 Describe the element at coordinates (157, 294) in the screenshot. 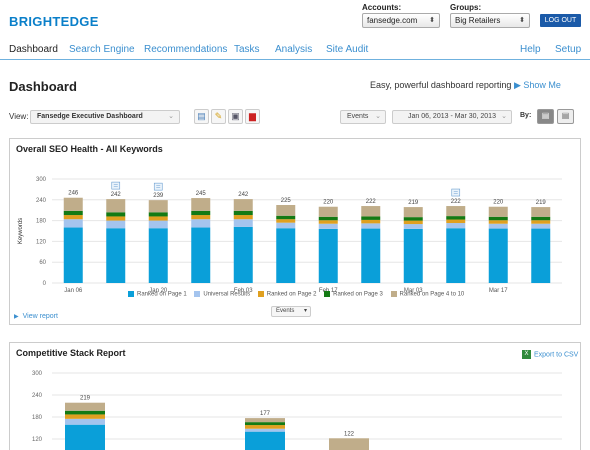

I see `legend-item: Ranked on Page 1` at that location.